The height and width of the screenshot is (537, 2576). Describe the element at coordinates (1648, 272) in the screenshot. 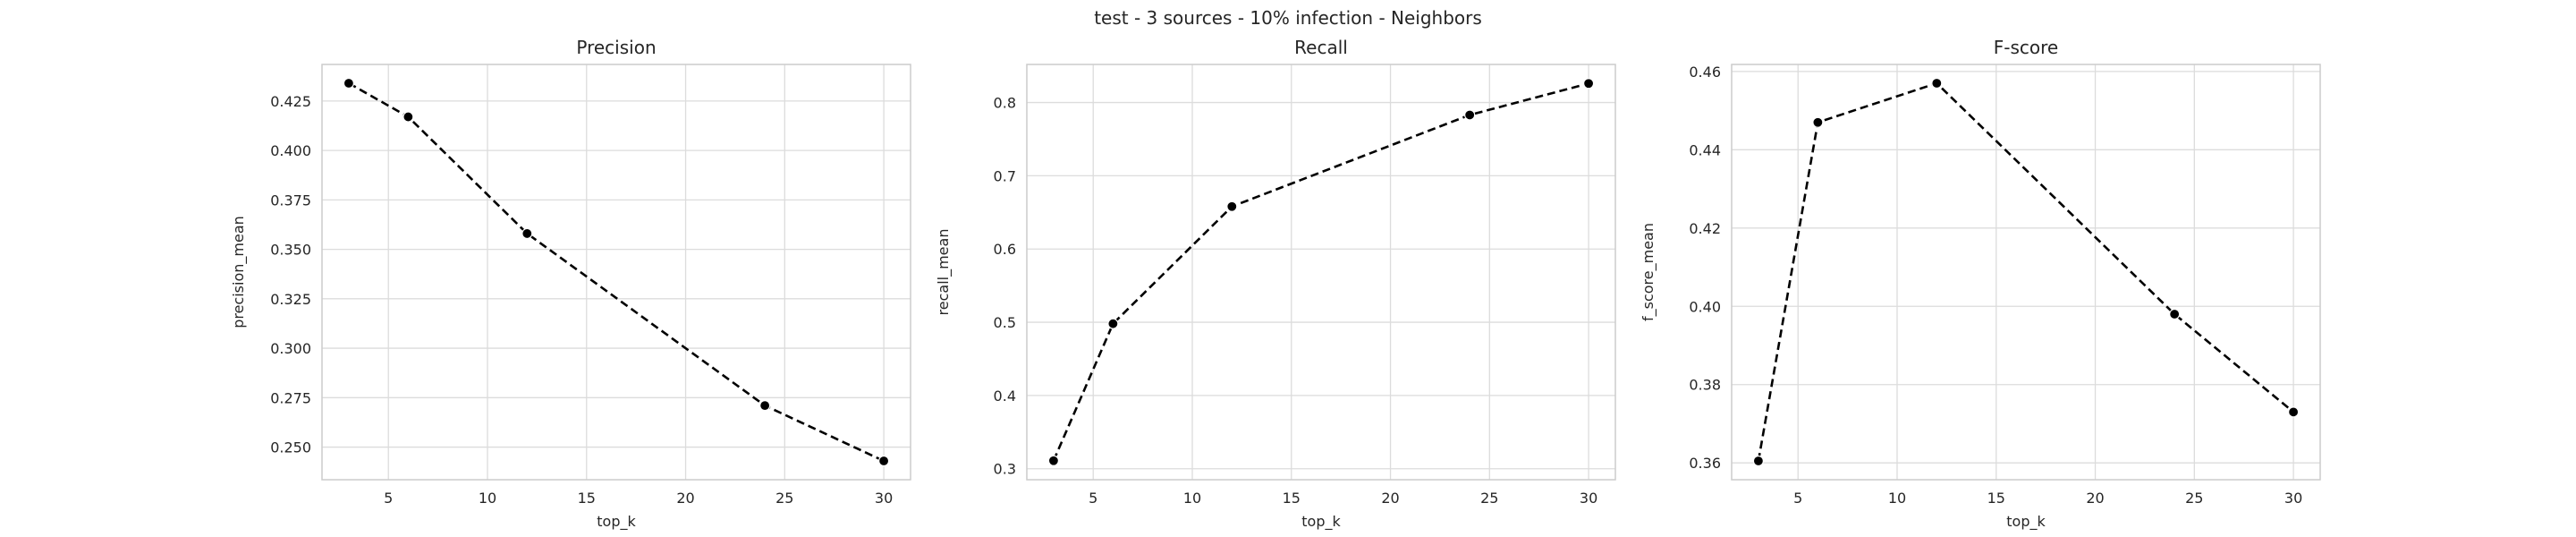

I see `y-axis-label: f_score_mean` at that location.